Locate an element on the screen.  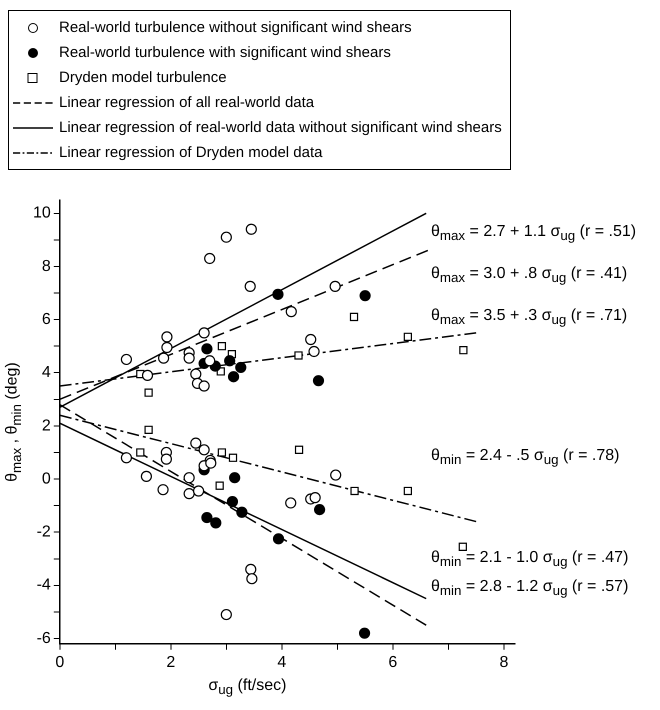
legend-label: Dryden model turbulence is located at coordinates (143, 78).